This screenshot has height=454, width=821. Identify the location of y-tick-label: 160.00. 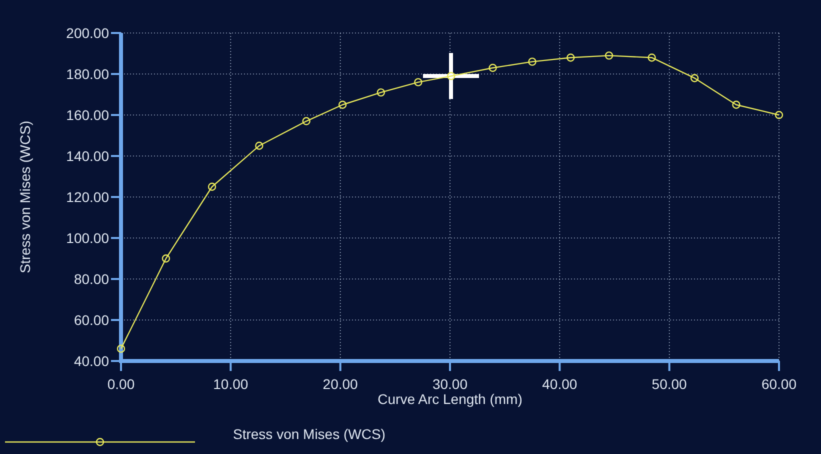
(88, 115).